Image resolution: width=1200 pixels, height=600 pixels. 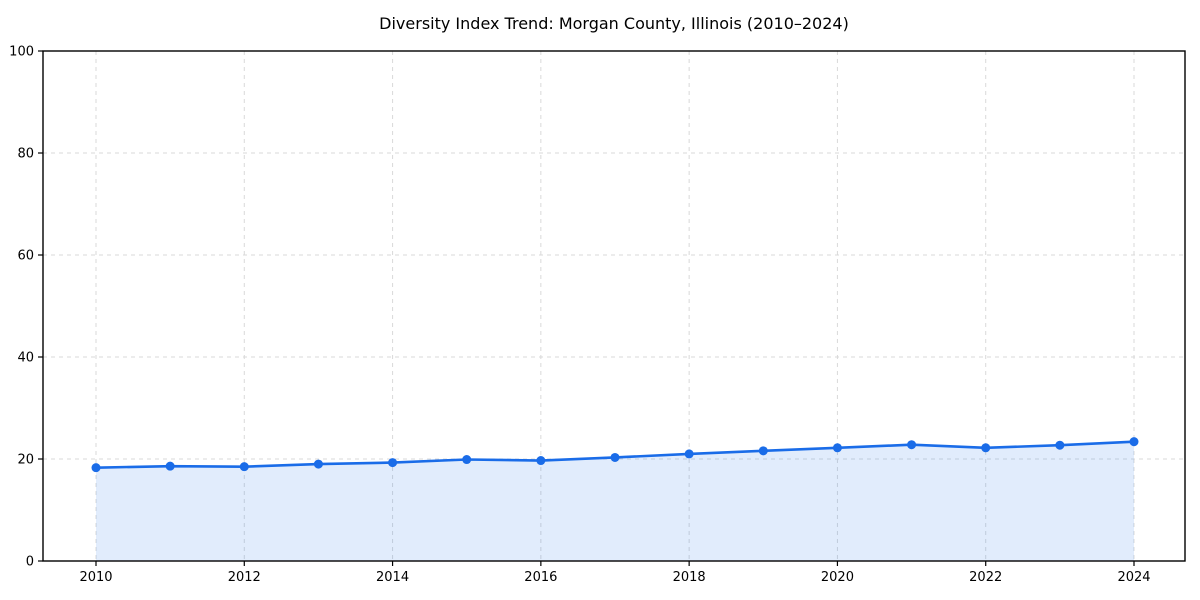 What do you see at coordinates (25, 154) in the screenshot?
I see `y-tick-label: 80` at bounding box center [25, 154].